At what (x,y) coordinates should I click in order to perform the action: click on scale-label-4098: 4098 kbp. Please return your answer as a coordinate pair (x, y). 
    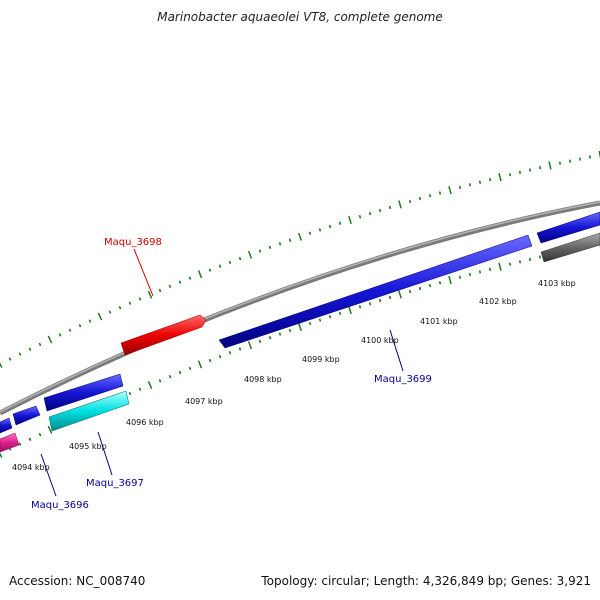
    Looking at the image, I should click on (263, 379).